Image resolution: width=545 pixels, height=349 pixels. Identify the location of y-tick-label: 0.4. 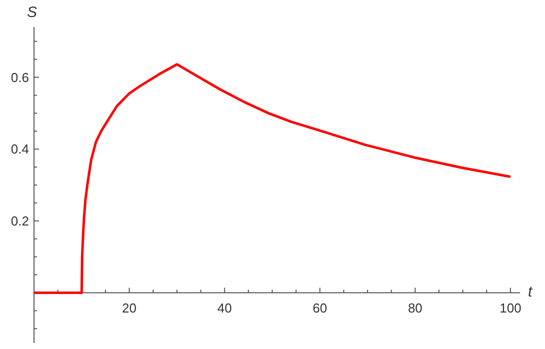
(19, 149).